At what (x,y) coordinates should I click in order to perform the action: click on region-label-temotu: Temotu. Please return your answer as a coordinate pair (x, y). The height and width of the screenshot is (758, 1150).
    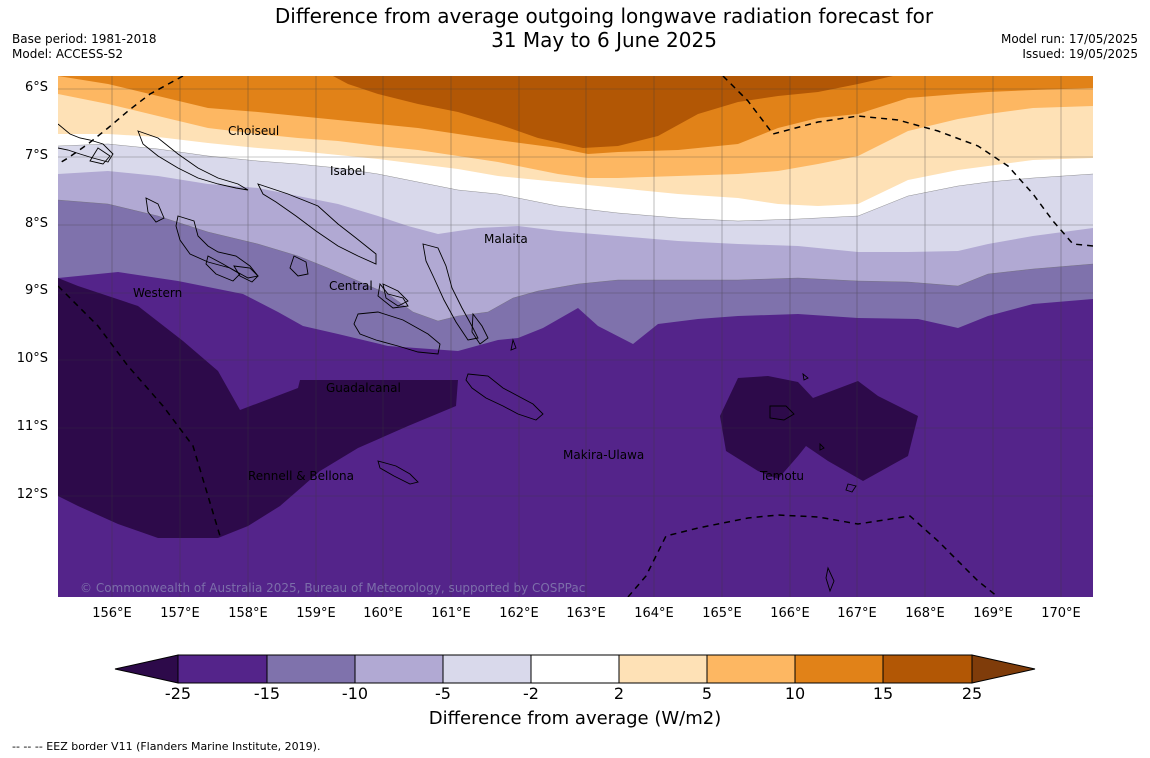
    Looking at the image, I should click on (781, 476).